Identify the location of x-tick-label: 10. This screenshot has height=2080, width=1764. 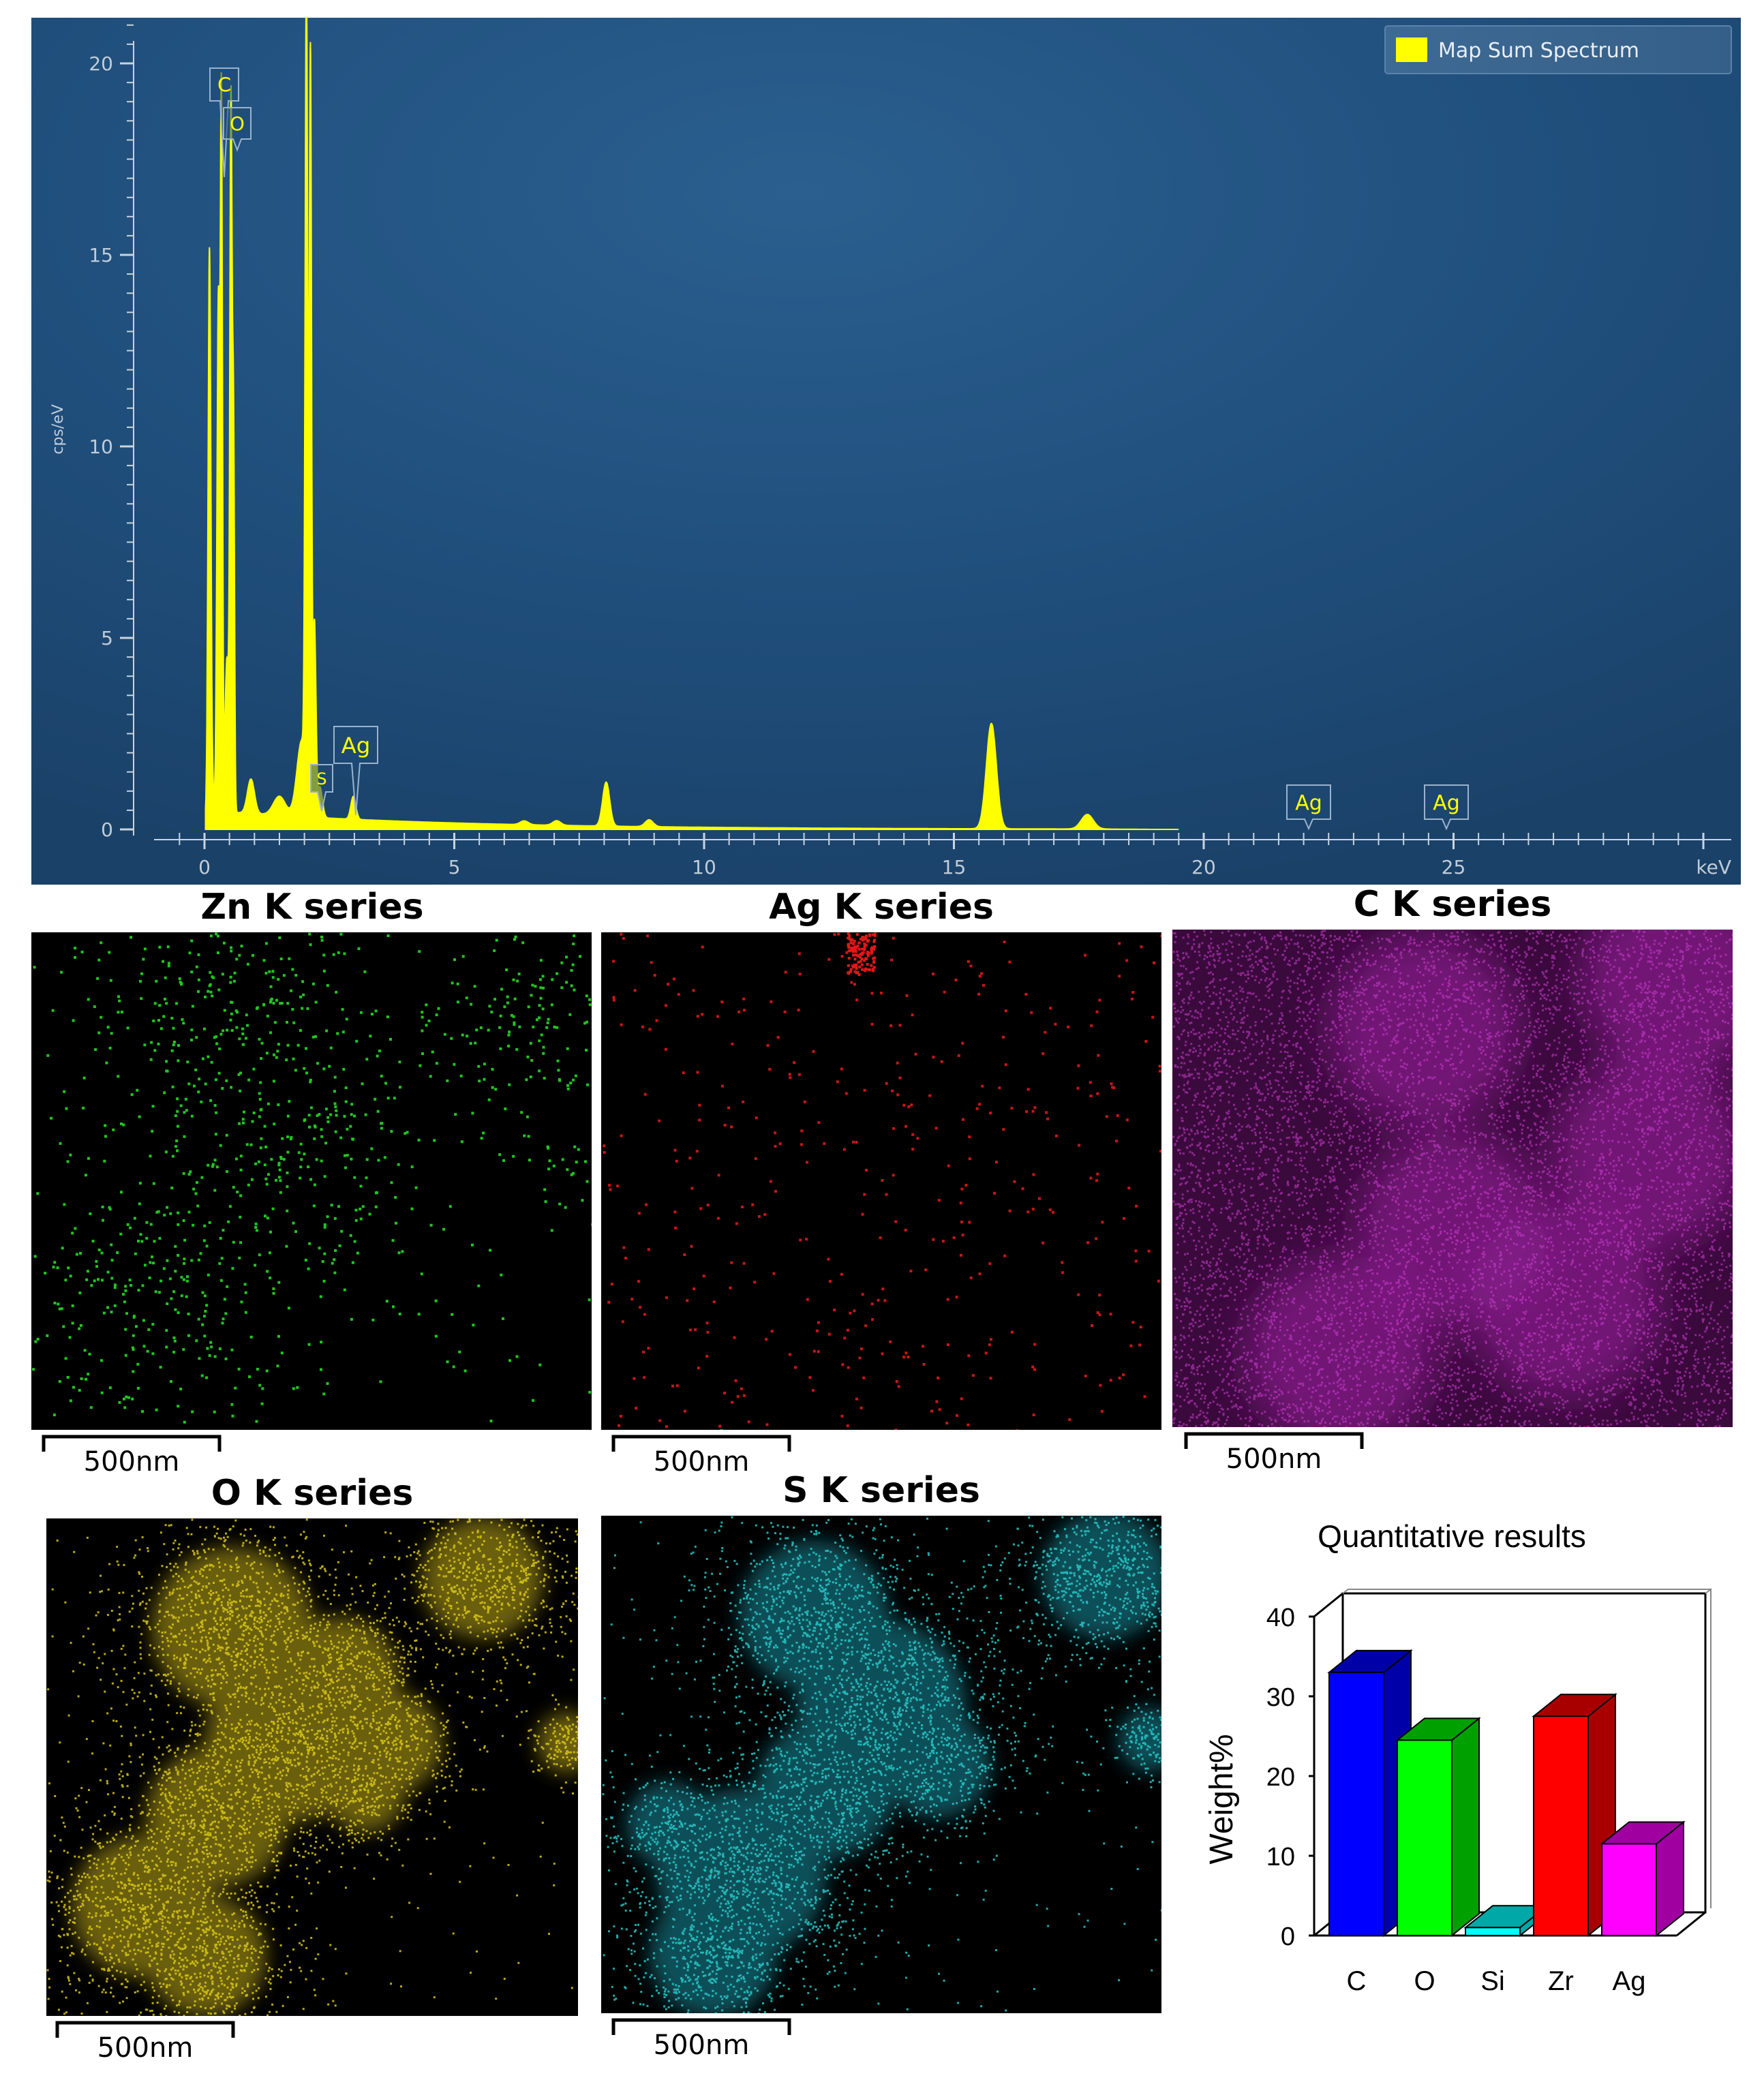
(704, 867).